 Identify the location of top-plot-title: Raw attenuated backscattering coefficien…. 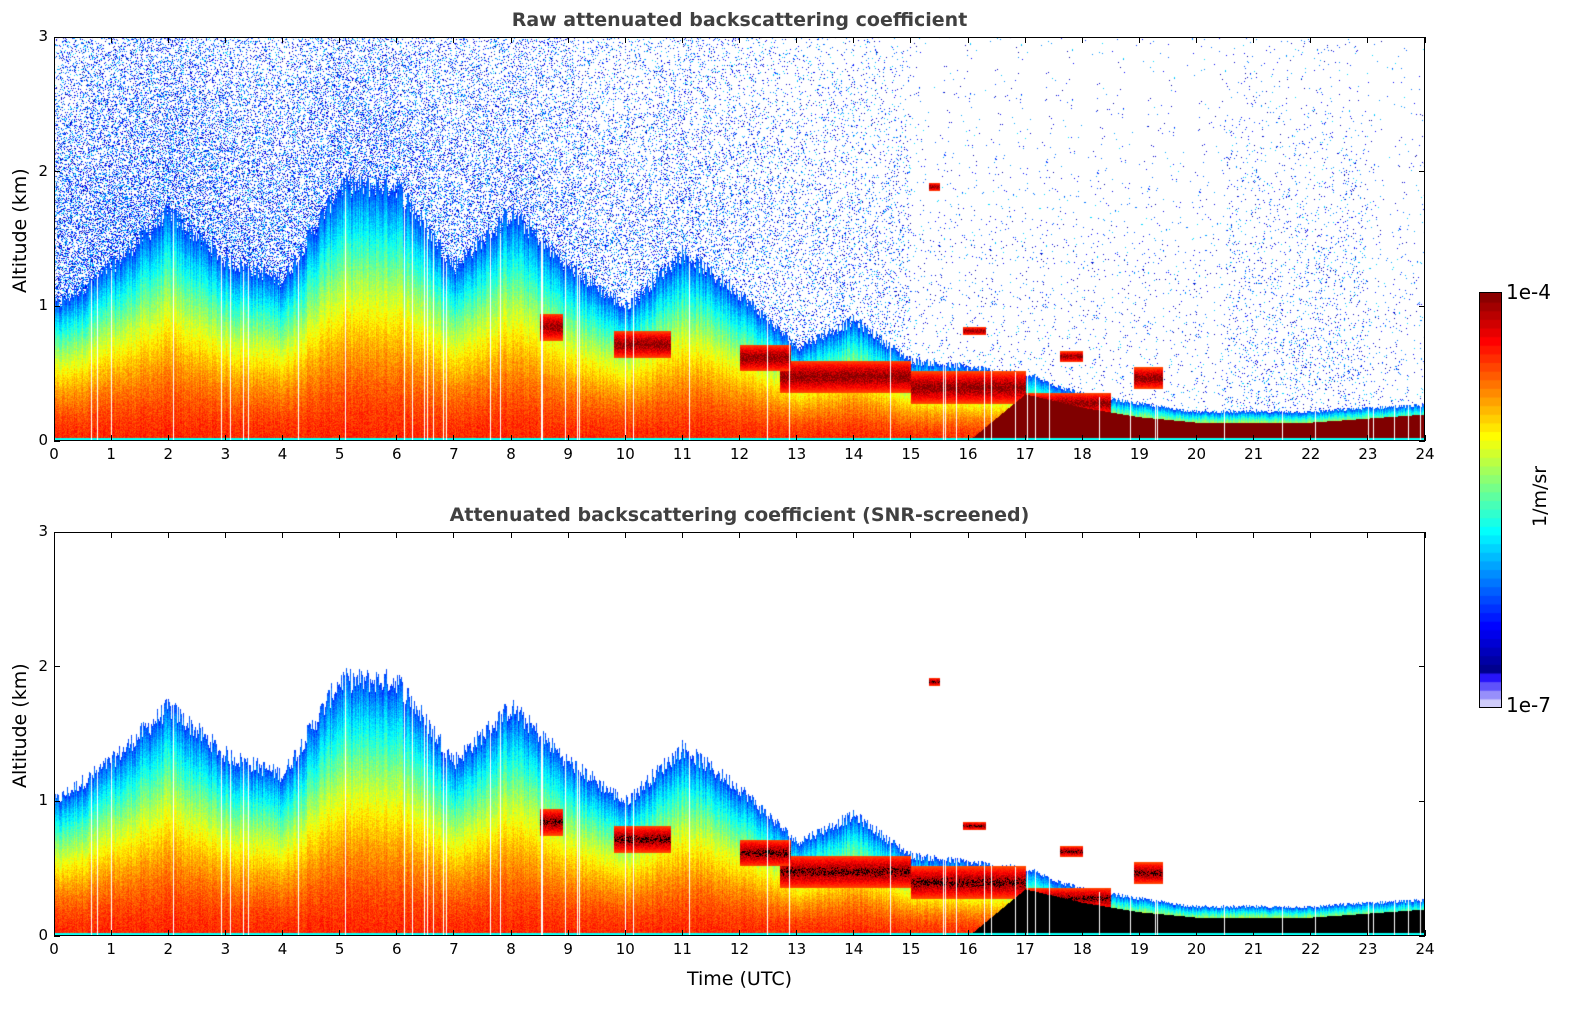
(739, 20).